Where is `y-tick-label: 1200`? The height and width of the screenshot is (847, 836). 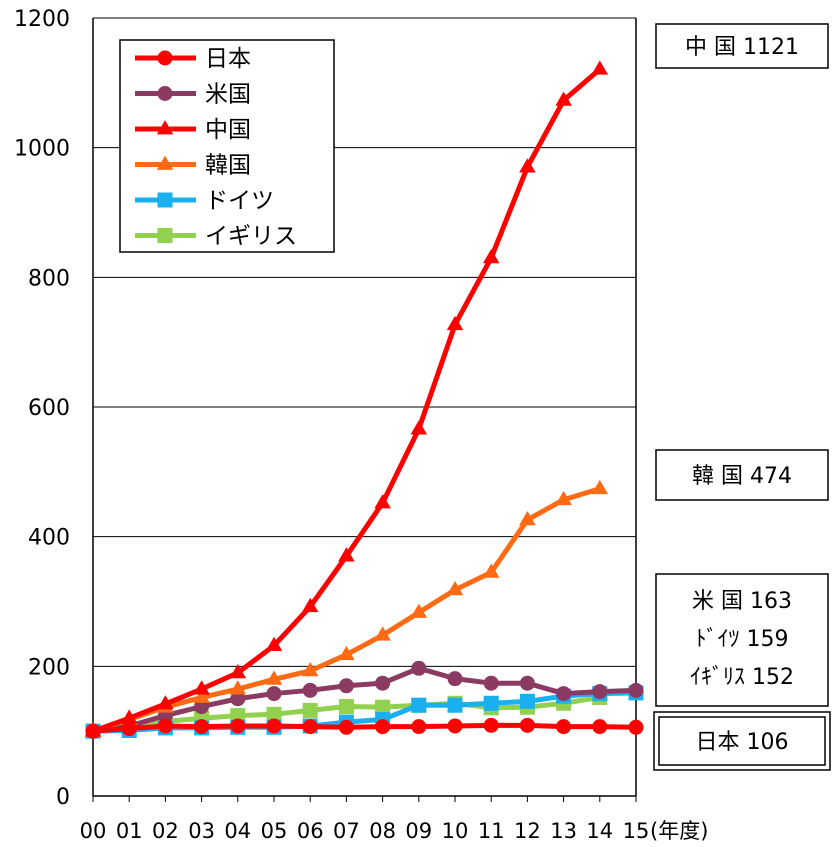 y-tick-label: 1200 is located at coordinates (42, 19).